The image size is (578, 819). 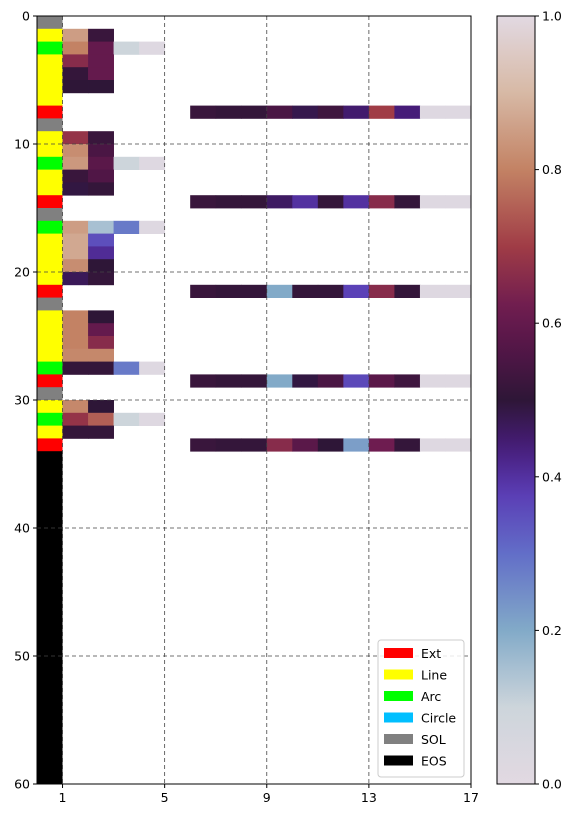 What do you see at coordinates (398, 739) in the screenshot?
I see `legend-swatch-sol` at bounding box center [398, 739].